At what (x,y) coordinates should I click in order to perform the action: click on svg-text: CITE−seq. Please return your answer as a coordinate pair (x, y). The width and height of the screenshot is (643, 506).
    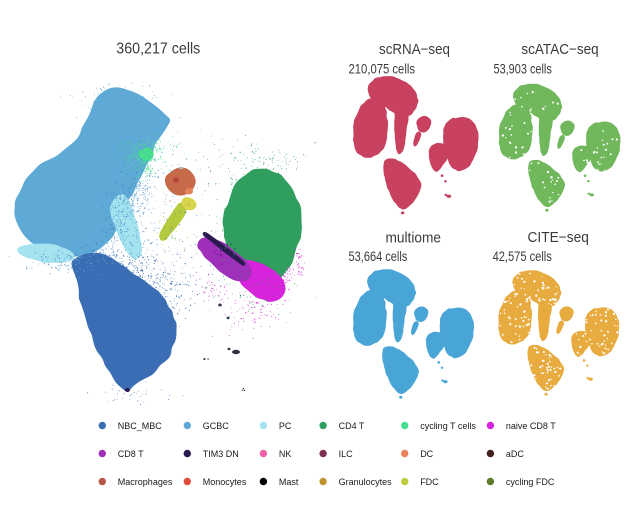
    Looking at the image, I should click on (558, 238).